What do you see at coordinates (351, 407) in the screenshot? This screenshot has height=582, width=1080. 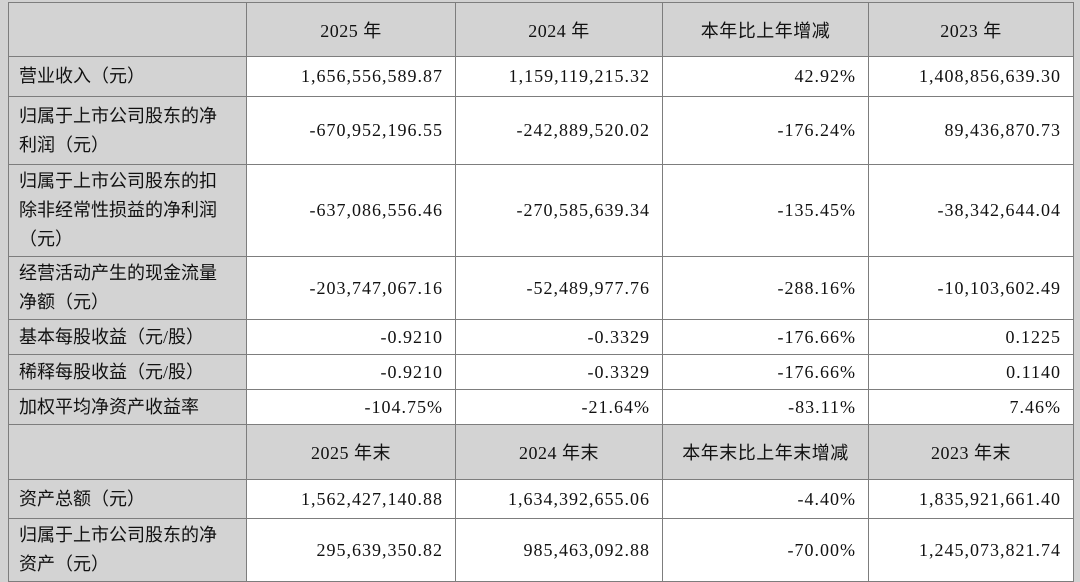 I see `value-cell: -104.75%` at bounding box center [351, 407].